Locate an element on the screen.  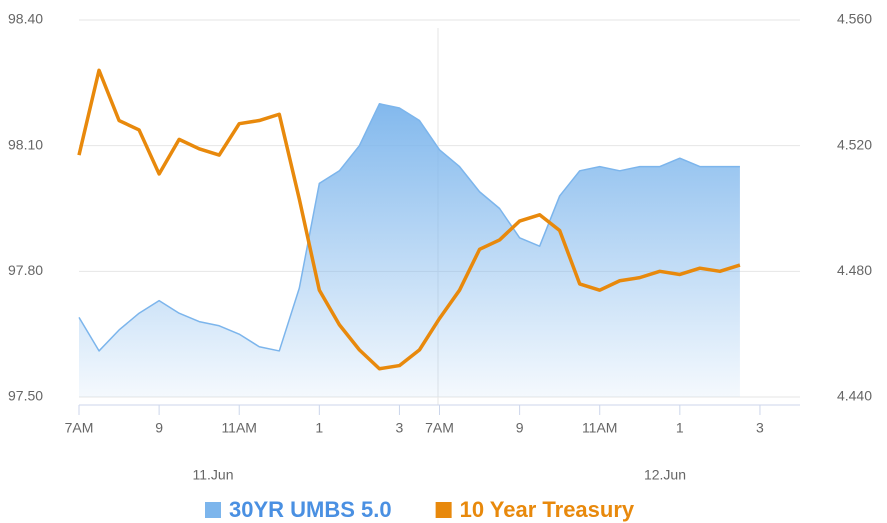
y-tick-label: 97.80 is located at coordinates (25, 270).